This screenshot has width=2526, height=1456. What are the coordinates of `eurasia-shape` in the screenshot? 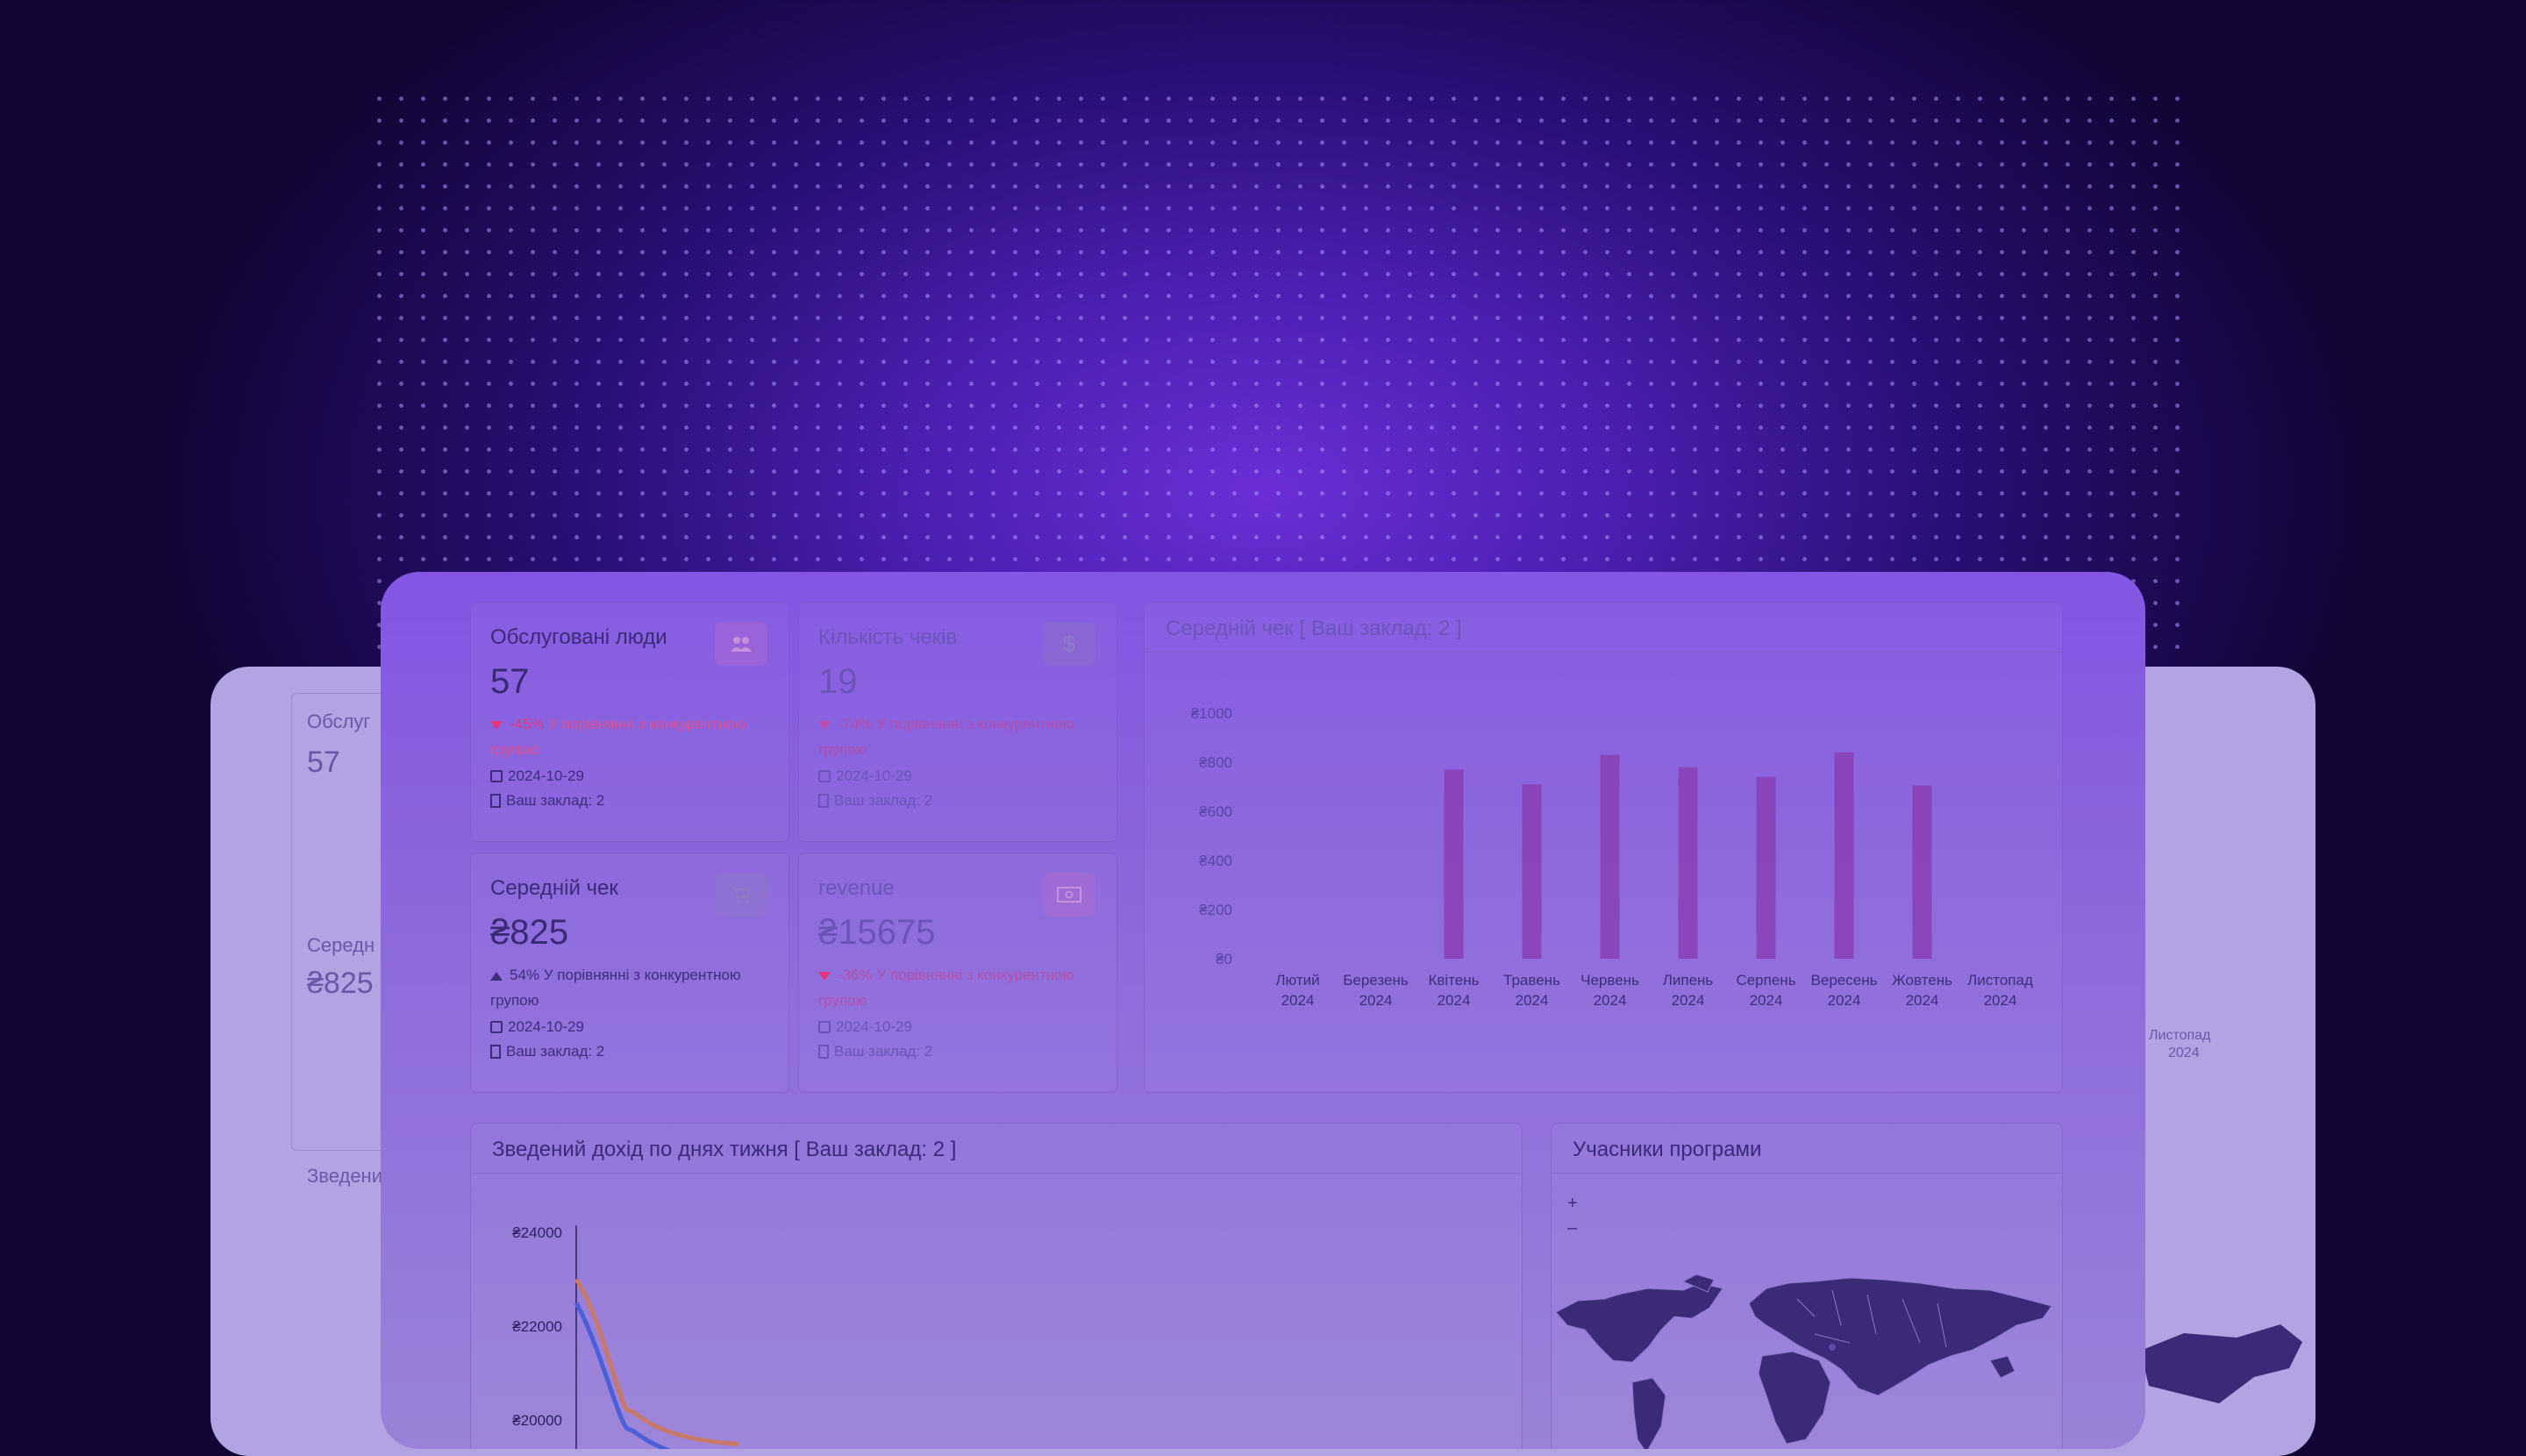 It's located at (1900, 1336).